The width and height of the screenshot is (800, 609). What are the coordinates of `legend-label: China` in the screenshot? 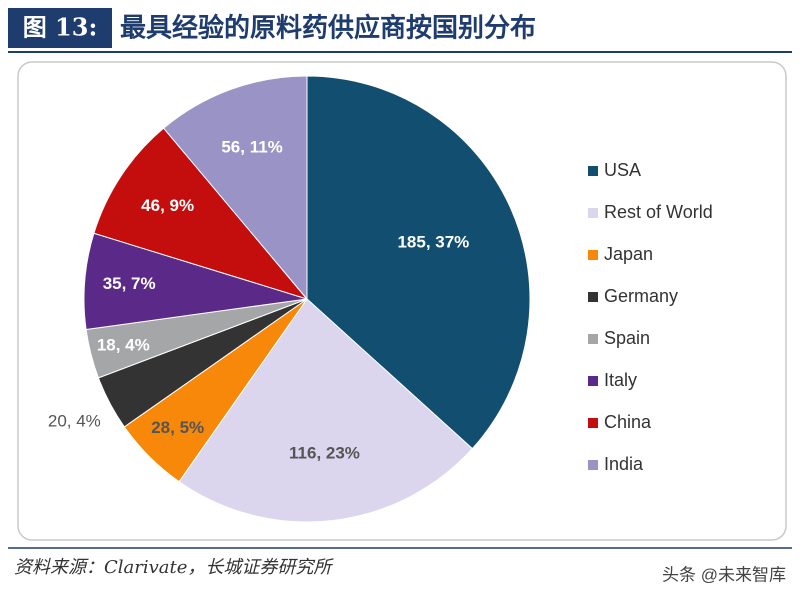 It's located at (628, 422).